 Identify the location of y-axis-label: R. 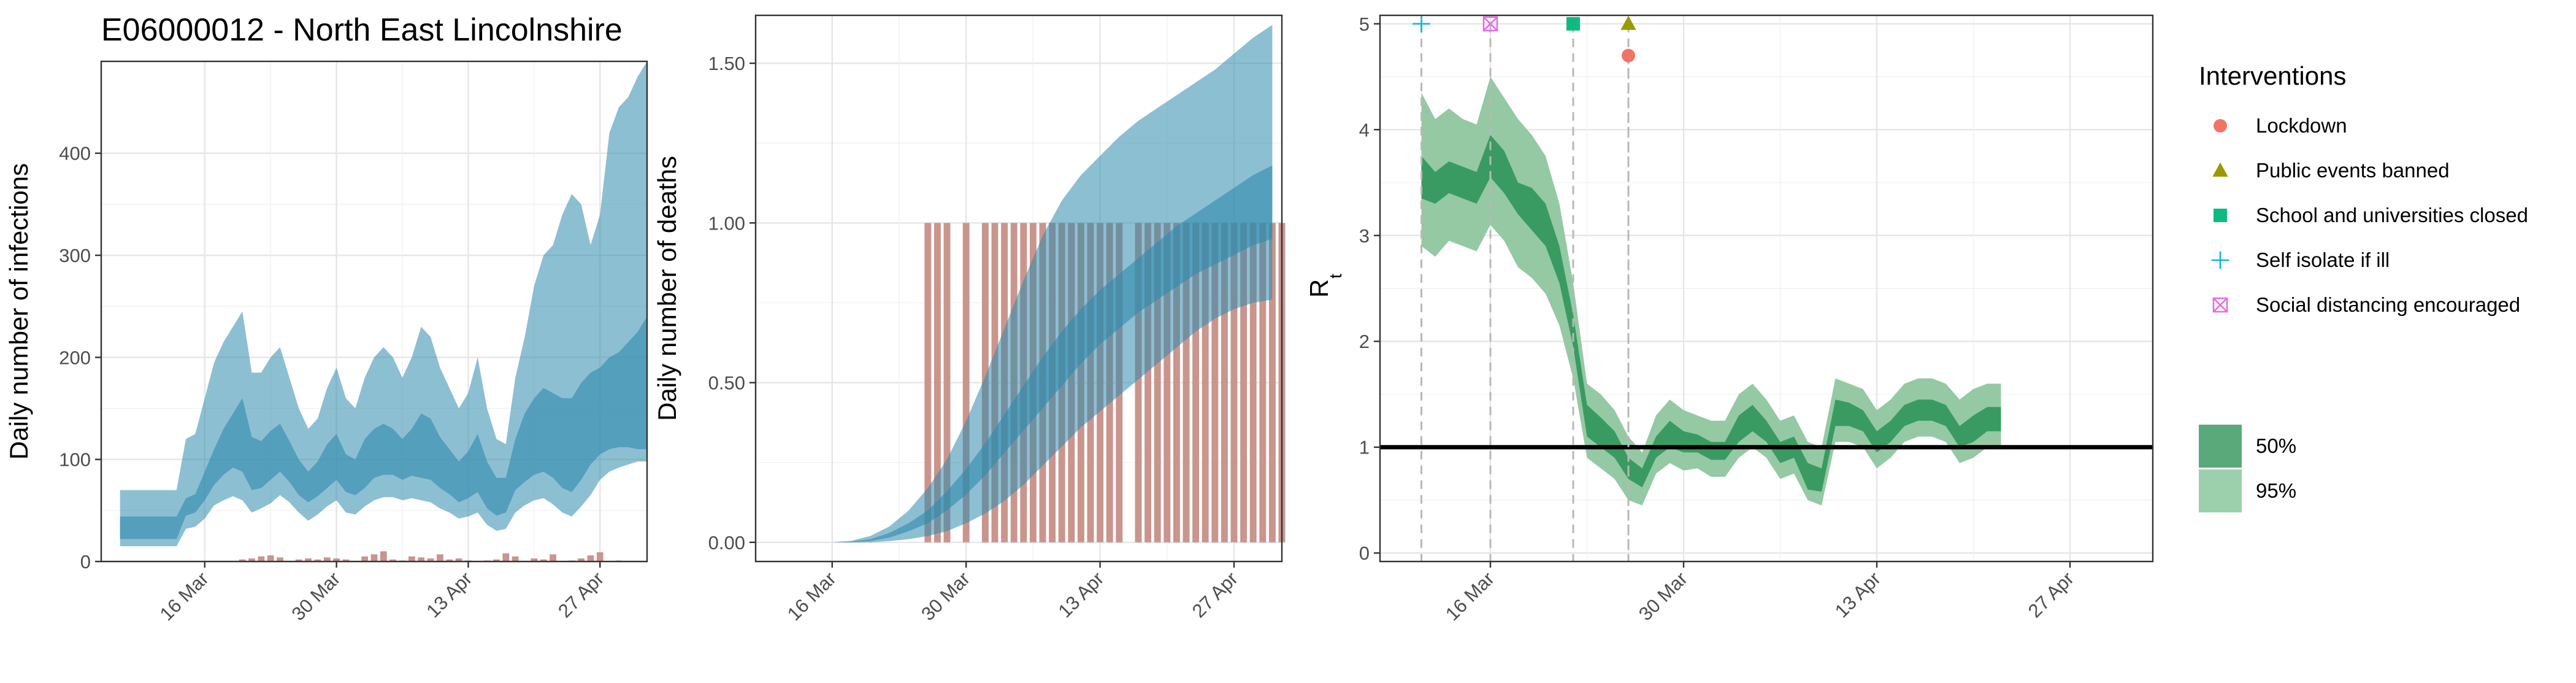
(1319, 288).